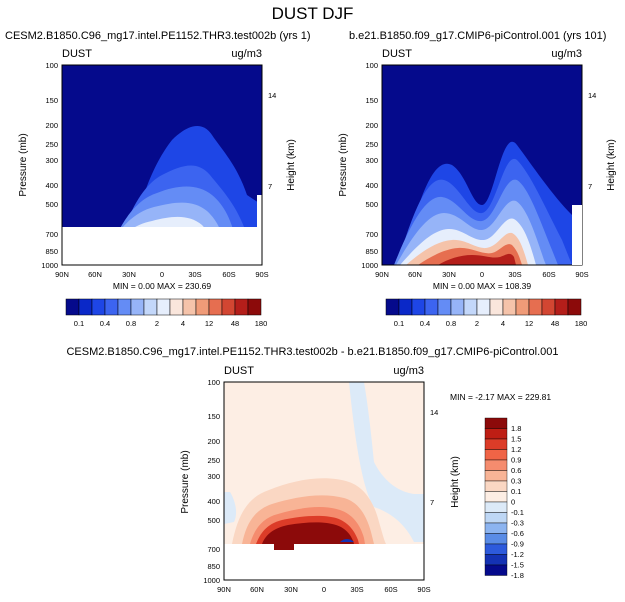  What do you see at coordinates (162, 274) in the screenshot?
I see `left-xtick-3: 0` at bounding box center [162, 274].